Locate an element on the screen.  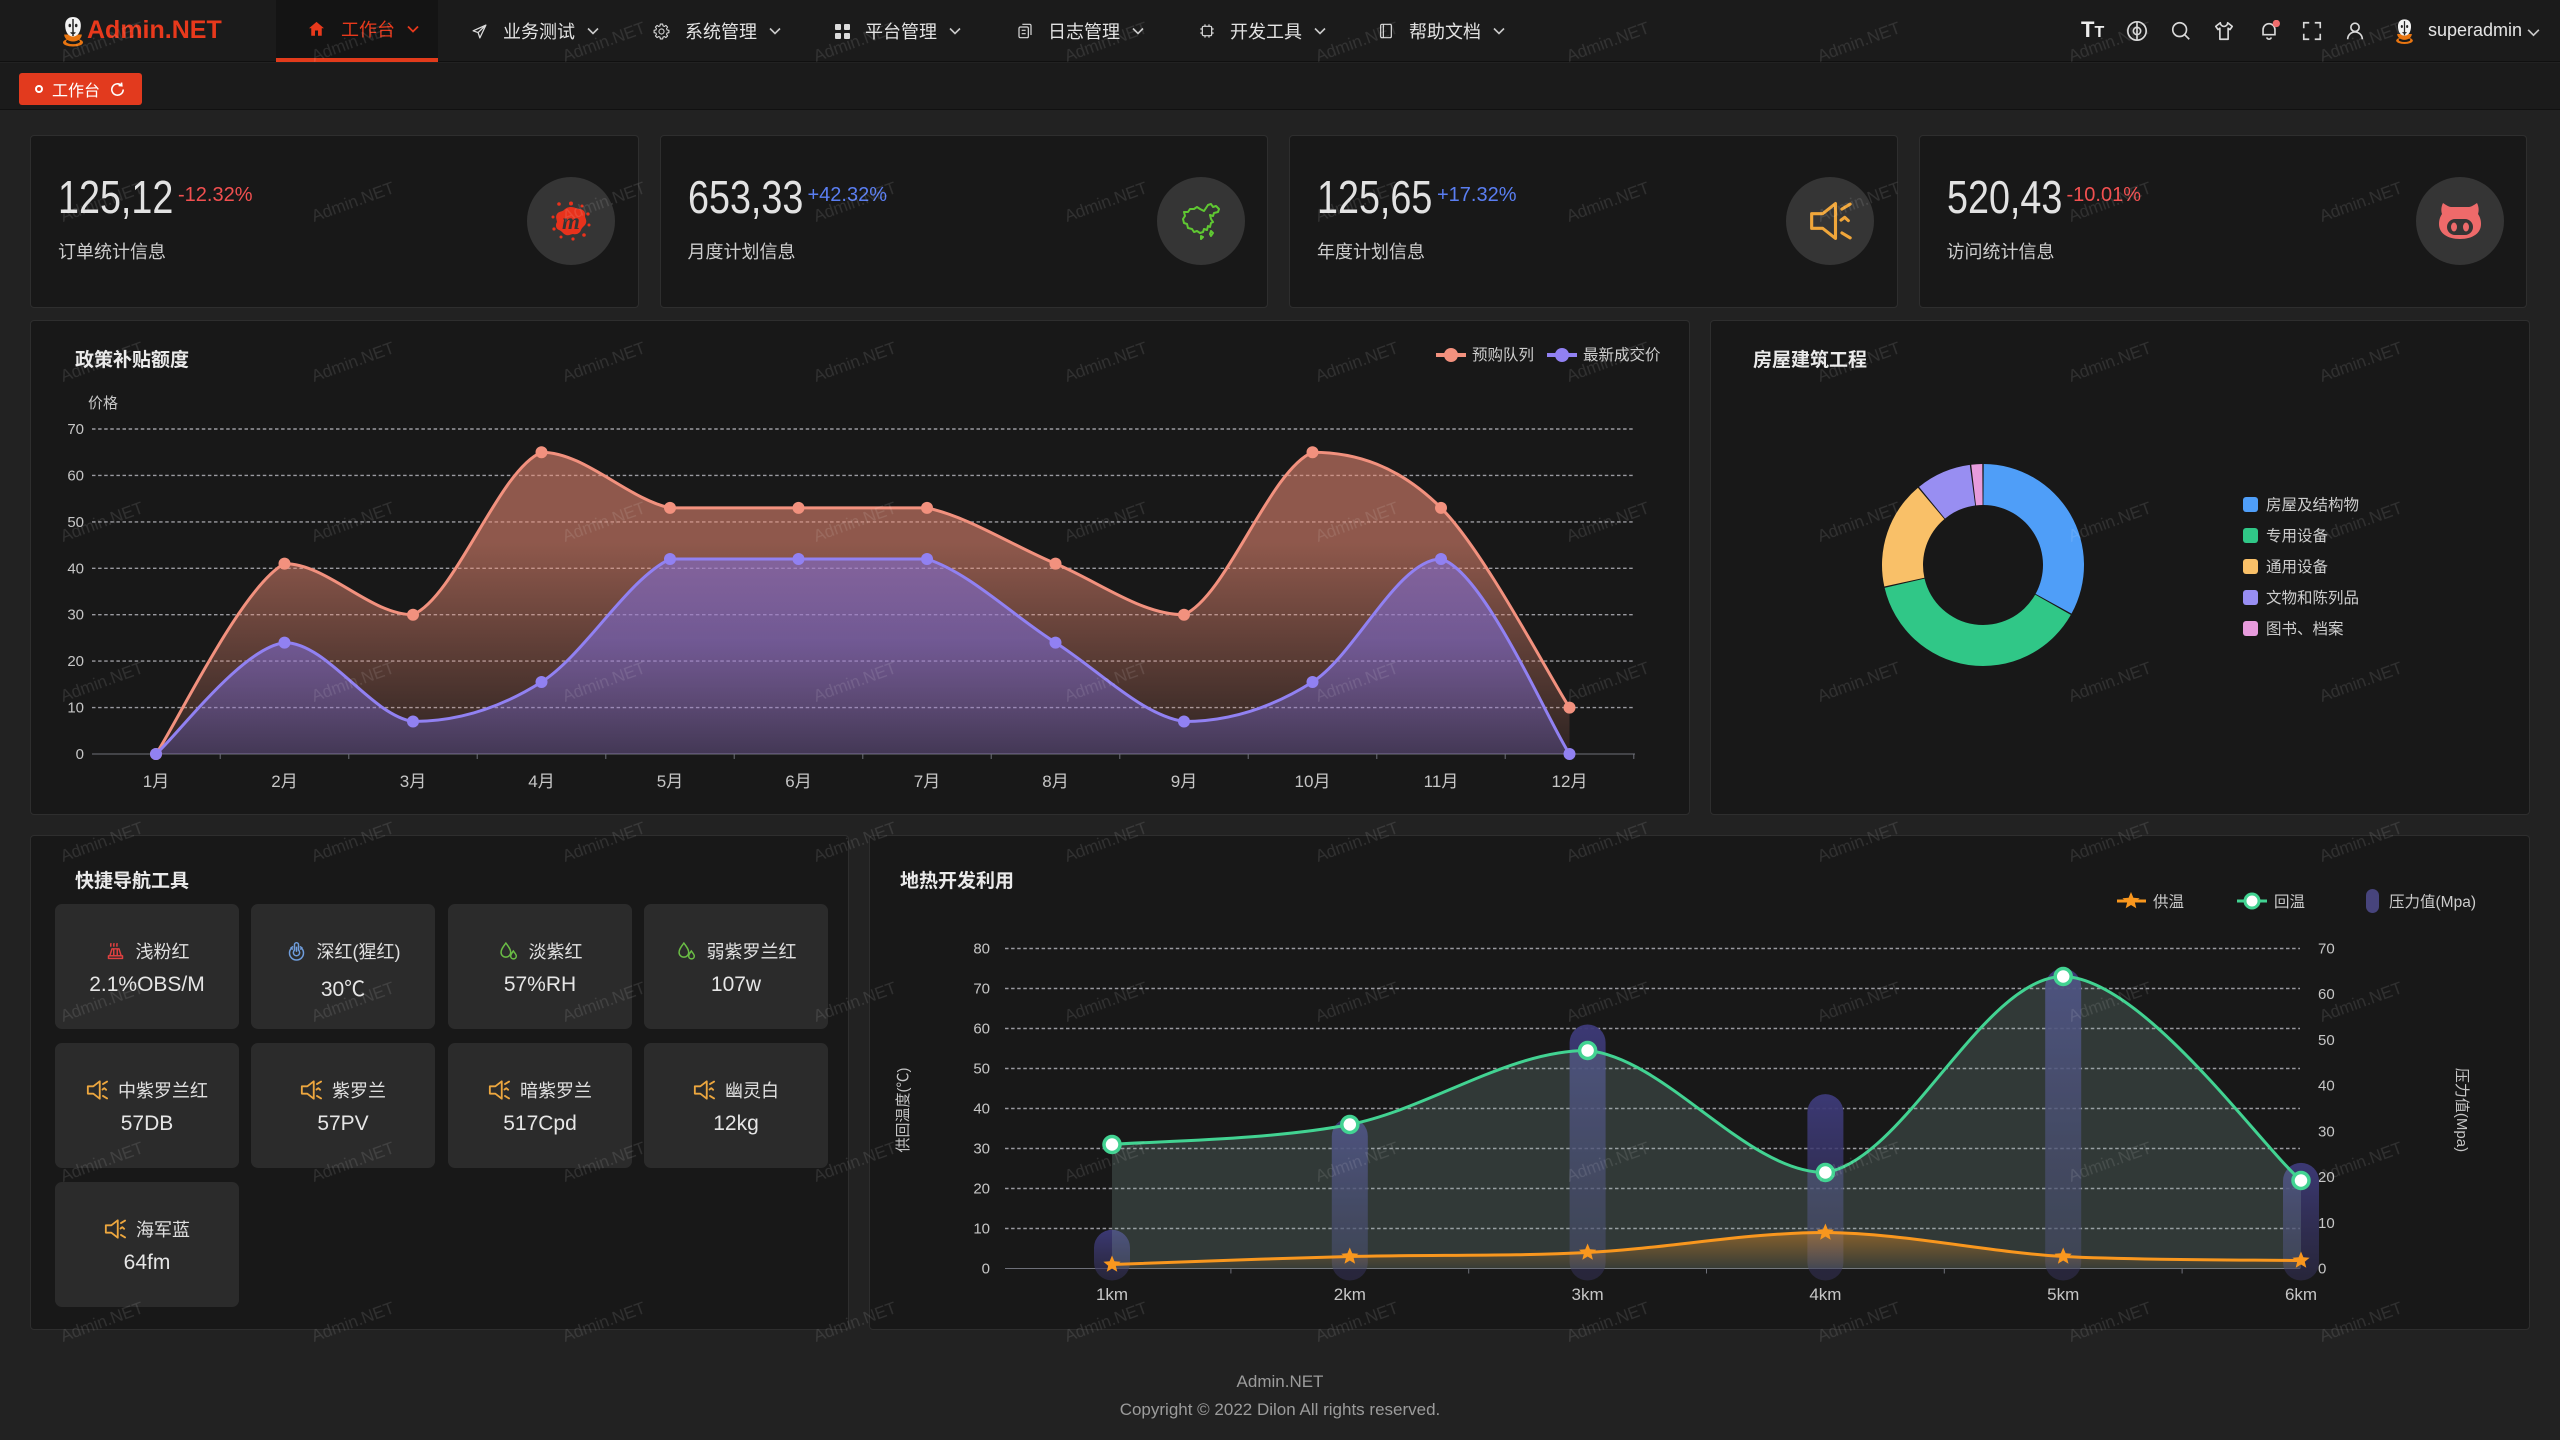
svg-text: 2km is located at coordinates (1350, 1294).